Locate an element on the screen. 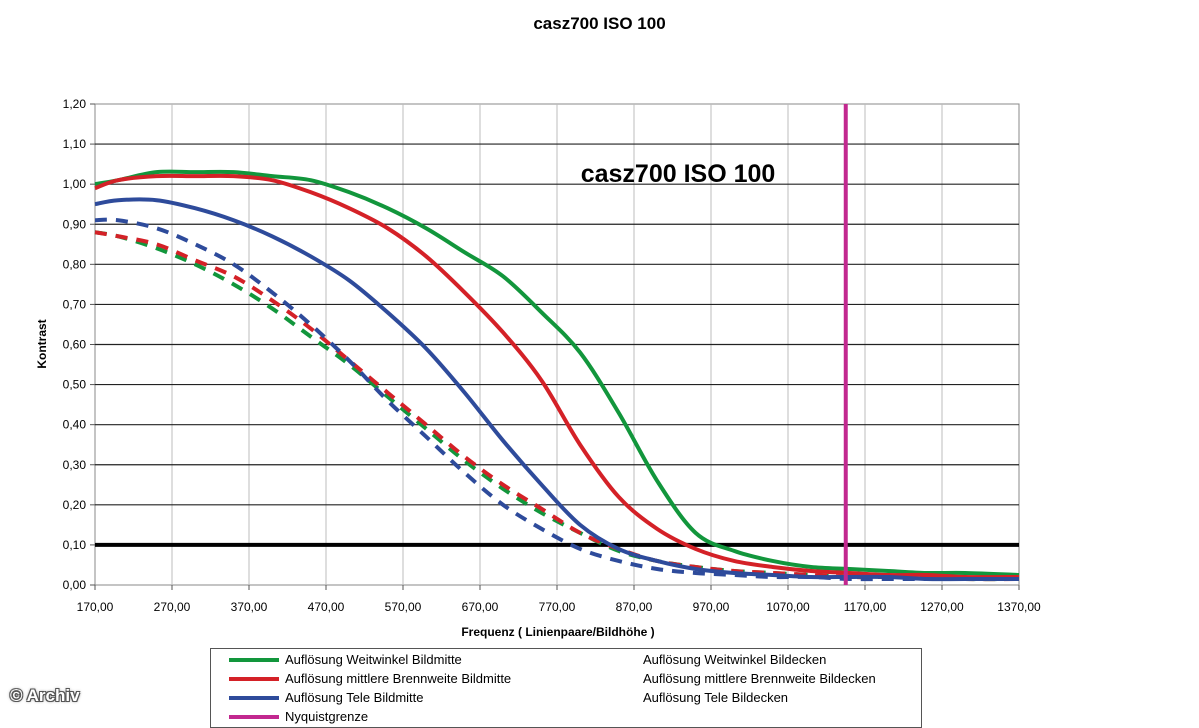  y-tick-label: 0,20 is located at coordinates (75, 505).